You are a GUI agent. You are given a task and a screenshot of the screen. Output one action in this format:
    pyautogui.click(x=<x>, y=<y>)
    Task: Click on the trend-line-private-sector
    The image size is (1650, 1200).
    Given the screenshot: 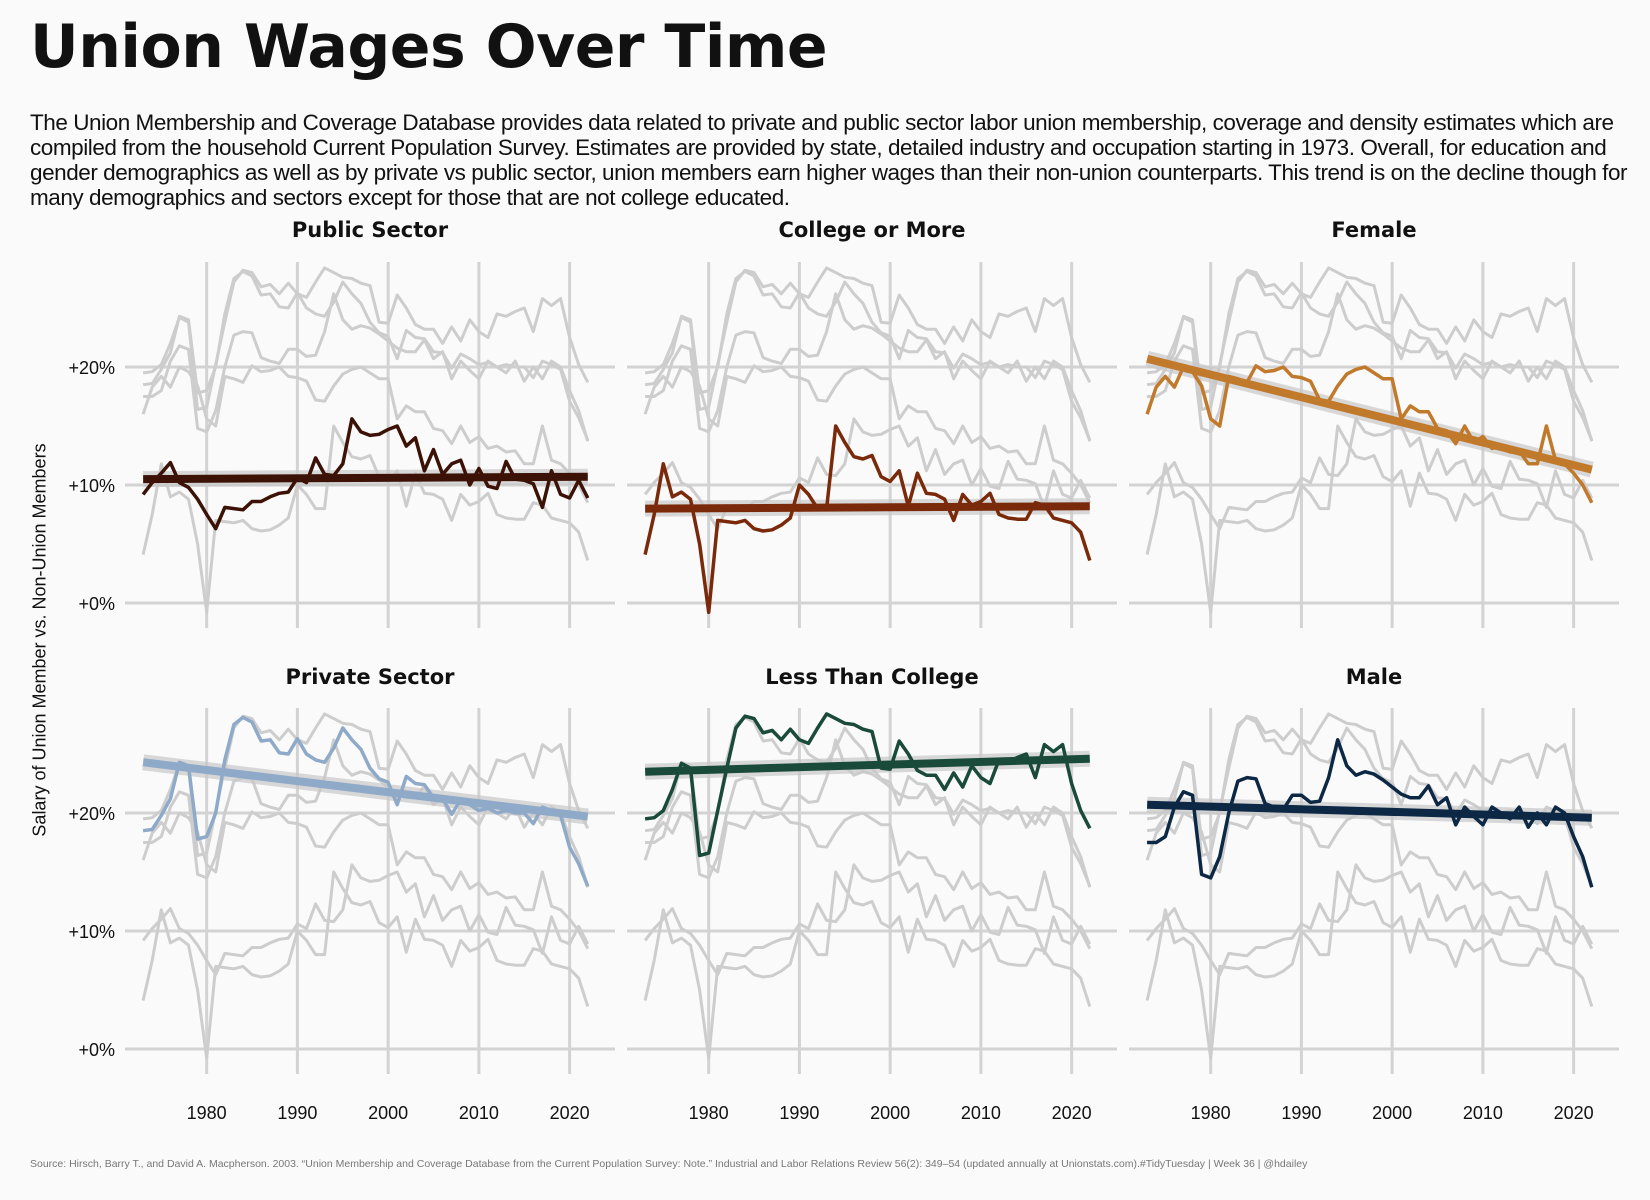 What is the action you would take?
    pyautogui.click(x=365, y=789)
    